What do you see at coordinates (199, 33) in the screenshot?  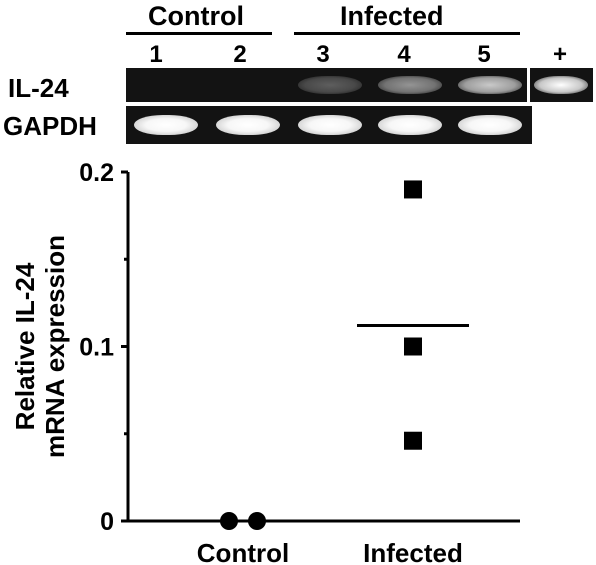 I see `control-group-bracket` at bounding box center [199, 33].